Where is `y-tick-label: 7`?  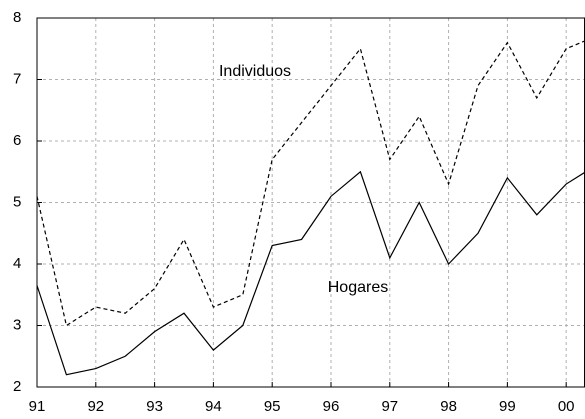 y-tick-label: 7 is located at coordinates (17, 78).